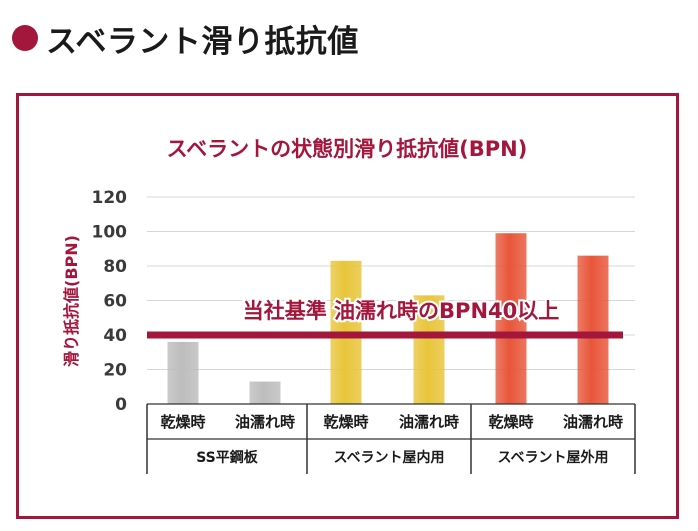 This screenshot has height=531, width=698. What do you see at coordinates (227, 457) in the screenshot?
I see `group-label: SS平鋼板` at bounding box center [227, 457].